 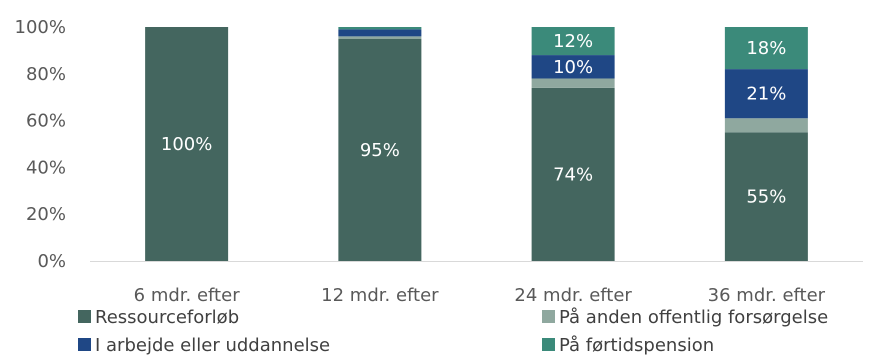 I want to click on y-axis: 0% 20% 40% 60% 80% 100%, so click(x=40, y=144).